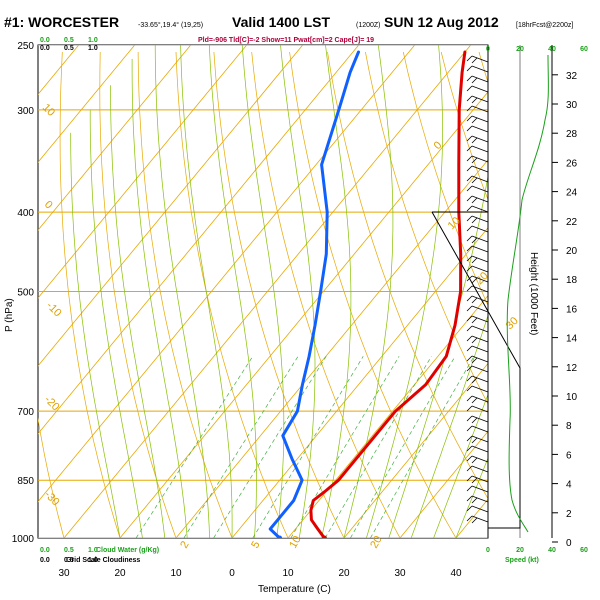 The height and width of the screenshot is (600, 600). Describe the element at coordinates (69, 48) in the screenshot. I see `cloudiness-tick-top: 0.5` at that location.